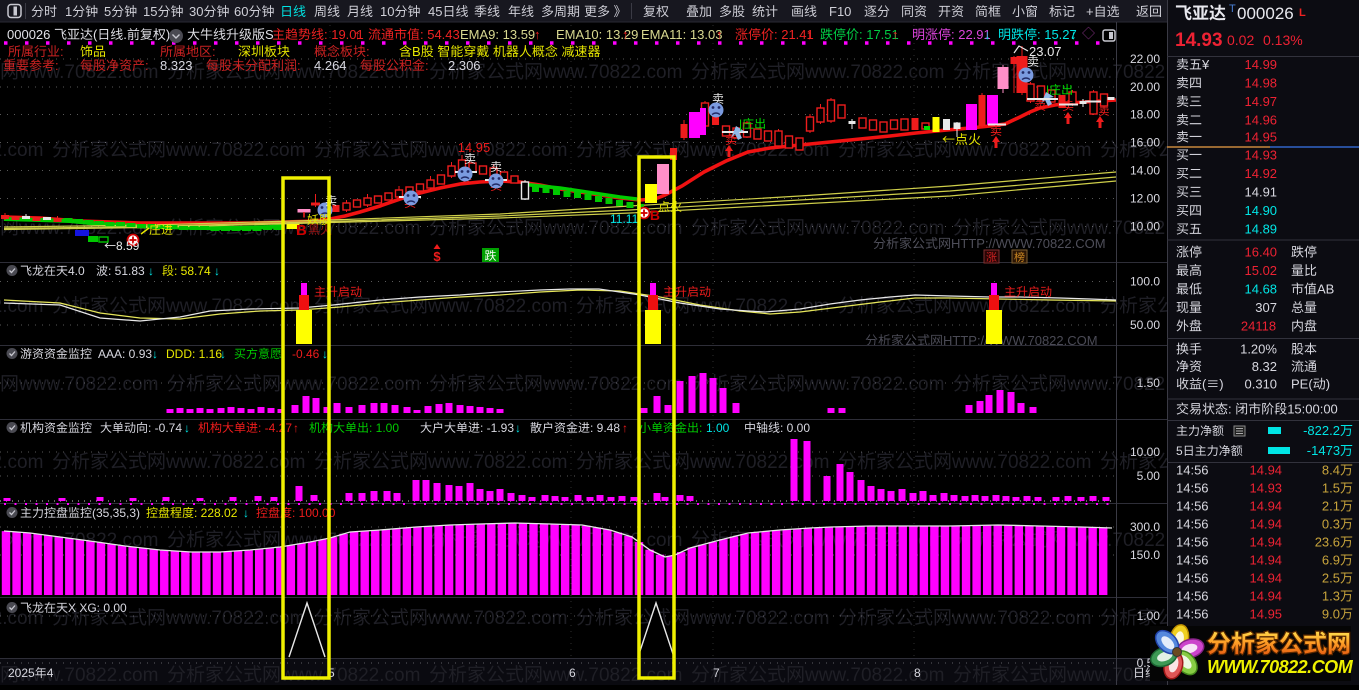 Image resolution: width=1359 pixels, height=690 pixels. Describe the element at coordinates (840, 11) in the screenshot. I see `svg-text: F10` at that location.